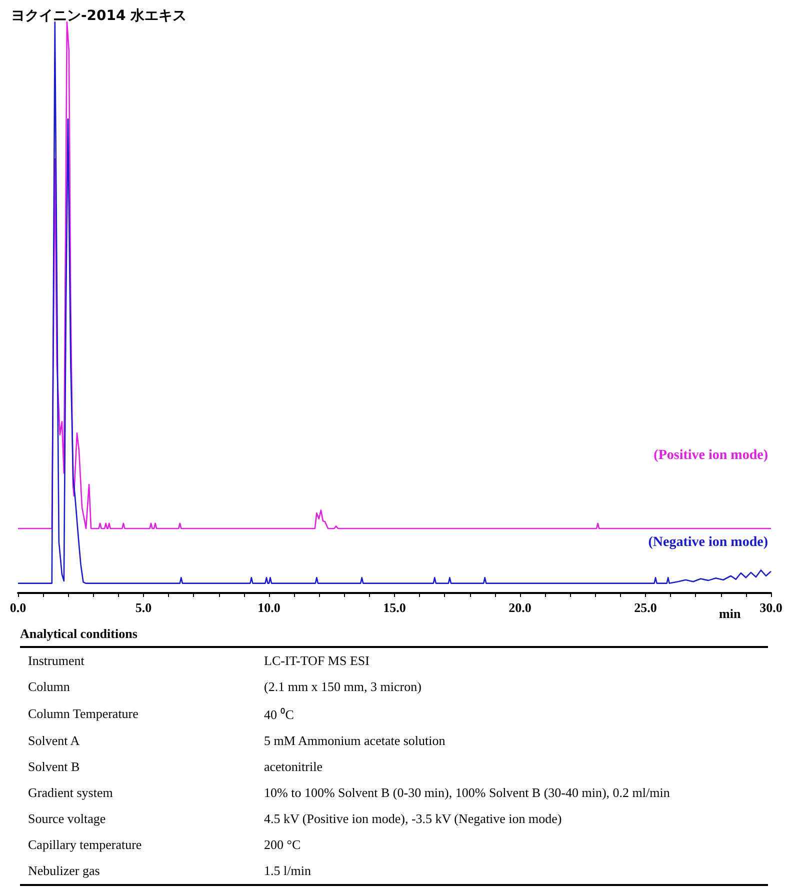 The height and width of the screenshot is (893, 798). Describe the element at coordinates (711, 455) in the screenshot. I see `text: (Positive ion mode)` at that location.